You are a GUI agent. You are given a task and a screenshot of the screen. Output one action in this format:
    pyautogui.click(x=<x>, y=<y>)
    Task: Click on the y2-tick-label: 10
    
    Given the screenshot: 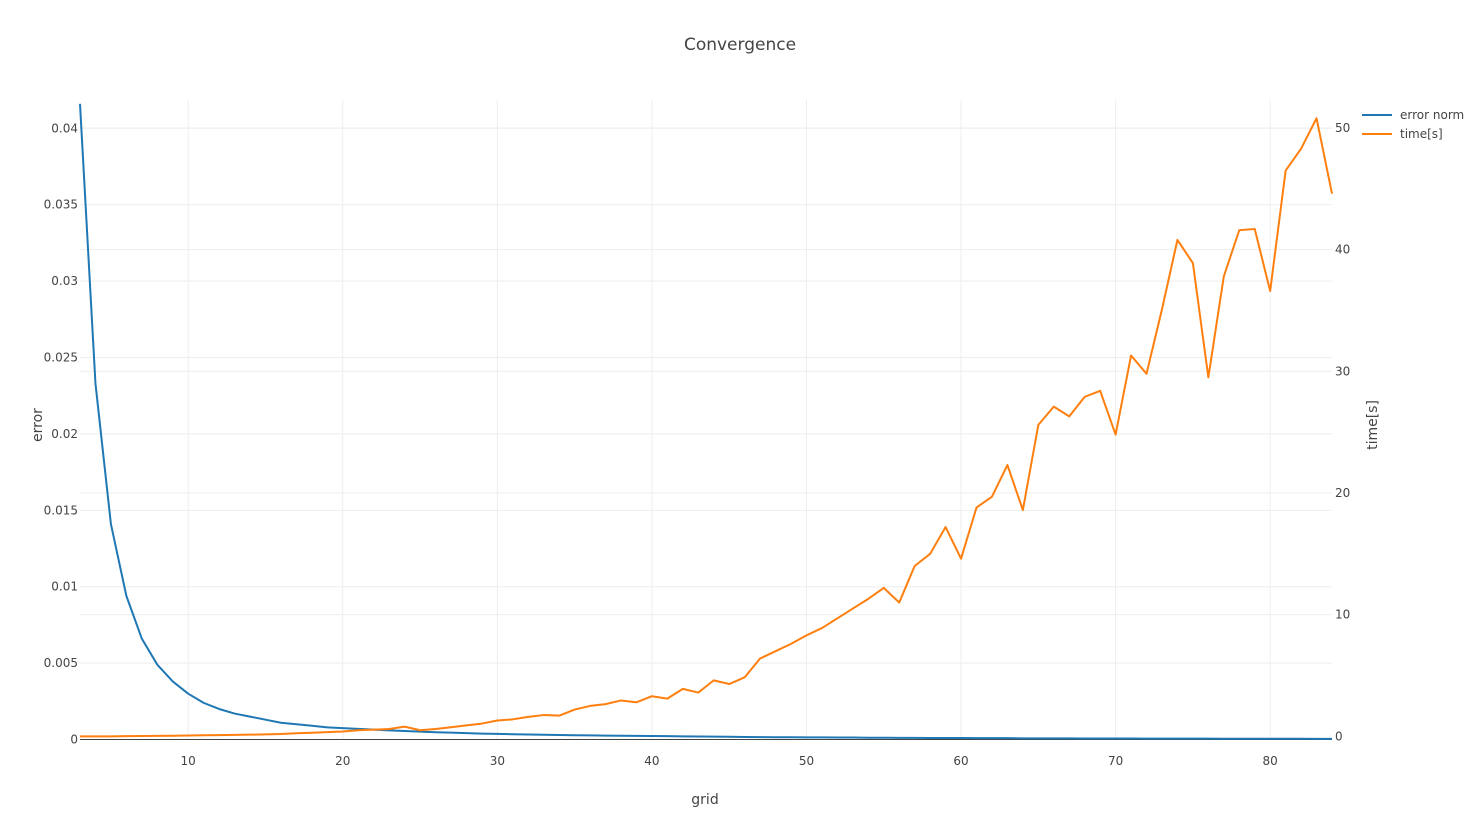 What is the action you would take?
    pyautogui.click(x=1342, y=615)
    